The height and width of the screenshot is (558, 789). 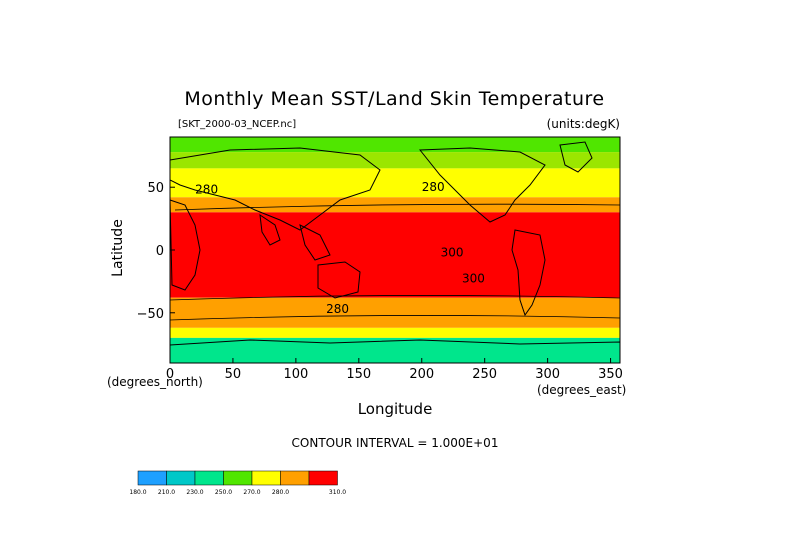 I want to click on units-label: (units:degK), so click(x=583, y=124).